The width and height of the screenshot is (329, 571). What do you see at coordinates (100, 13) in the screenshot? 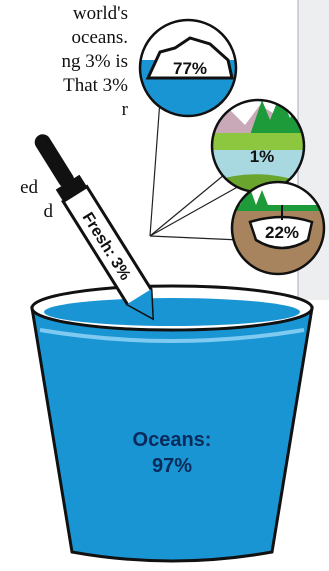
I see `text-line: world's` at bounding box center [100, 13].